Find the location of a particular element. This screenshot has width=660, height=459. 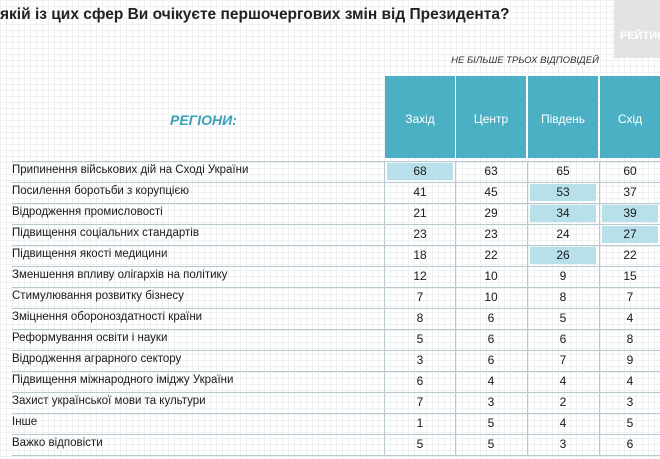

table-cell: 53 is located at coordinates (563, 192).